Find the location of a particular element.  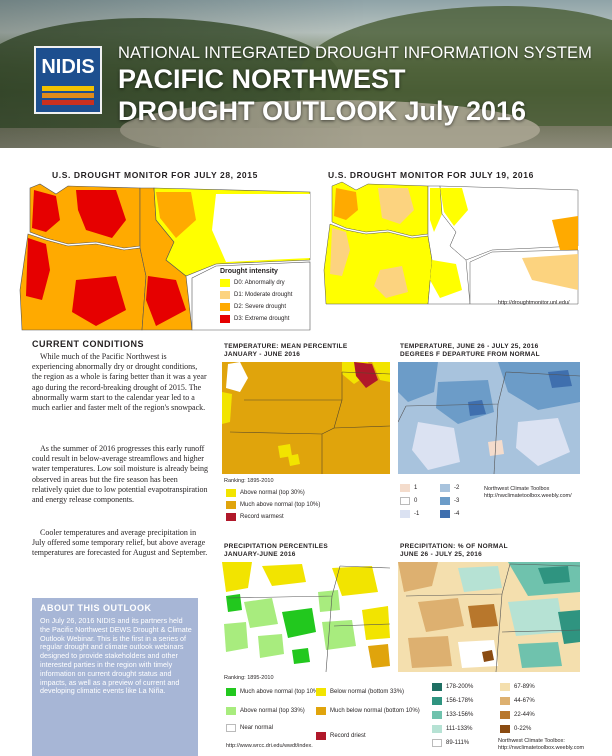

drought-monitor-2015-title: U.S. DROUGHT MONITOR FOR JULY 28, 2015 is located at coordinates (155, 175).